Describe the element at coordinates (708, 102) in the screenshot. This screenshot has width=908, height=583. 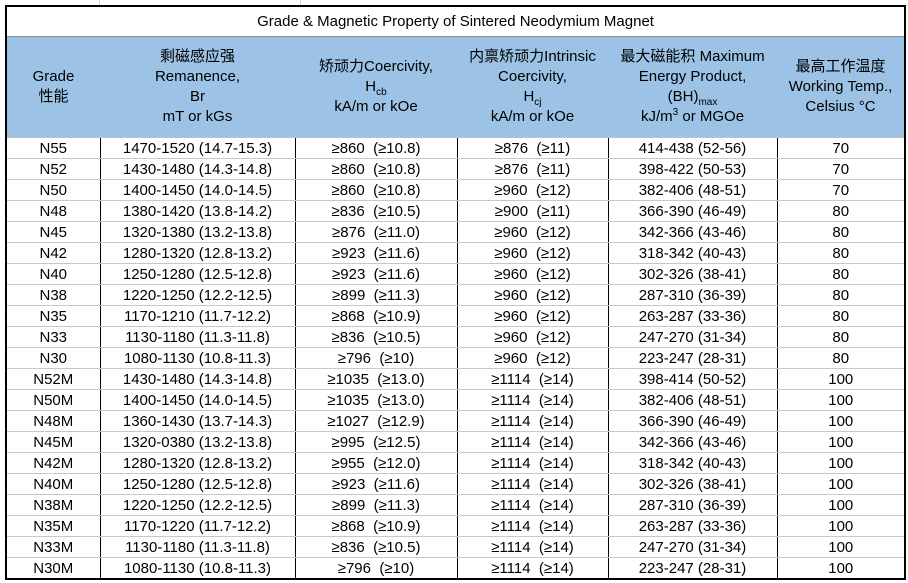
I see `symbol-subscript: max` at that location.